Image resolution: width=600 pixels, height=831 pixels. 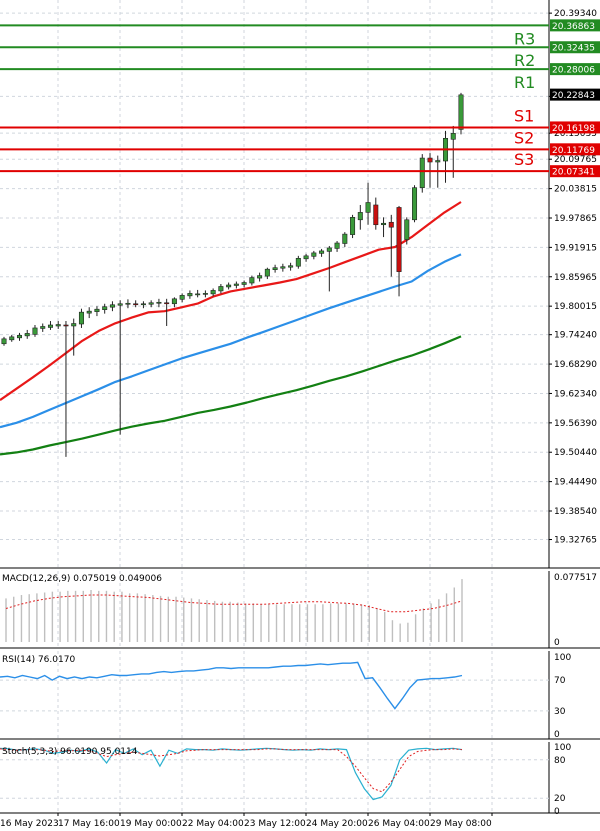 I want to click on rsi-y-tick-label: 70, so click(x=560, y=681).